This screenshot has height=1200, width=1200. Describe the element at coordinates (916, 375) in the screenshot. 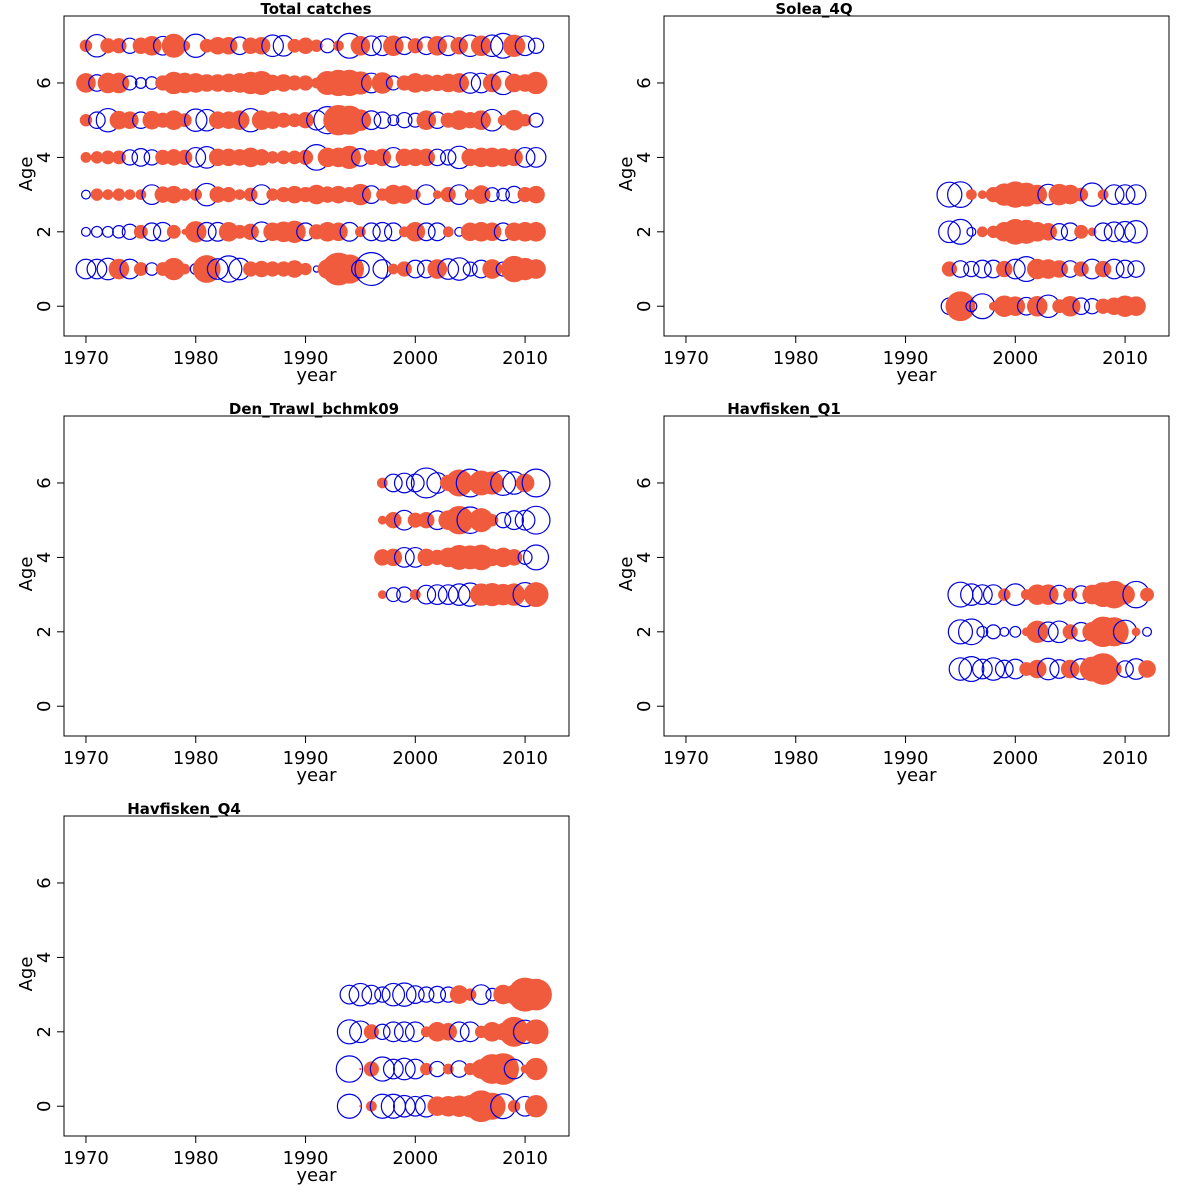

I see `x-axis-label: year` at that location.